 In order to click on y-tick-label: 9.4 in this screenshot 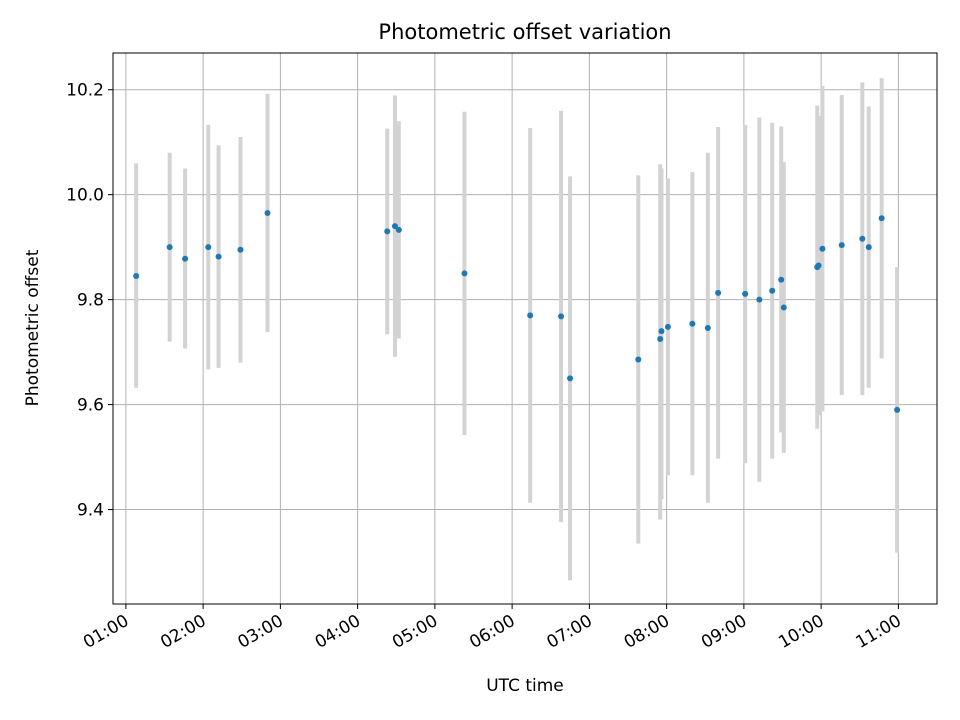, I will do `click(90, 511)`.